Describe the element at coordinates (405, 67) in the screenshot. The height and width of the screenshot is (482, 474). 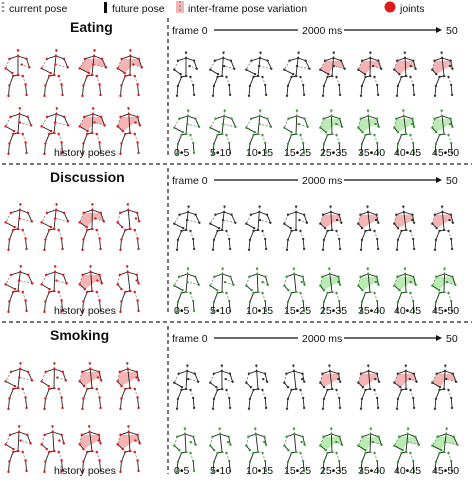
I see `pose-variation-band` at that location.